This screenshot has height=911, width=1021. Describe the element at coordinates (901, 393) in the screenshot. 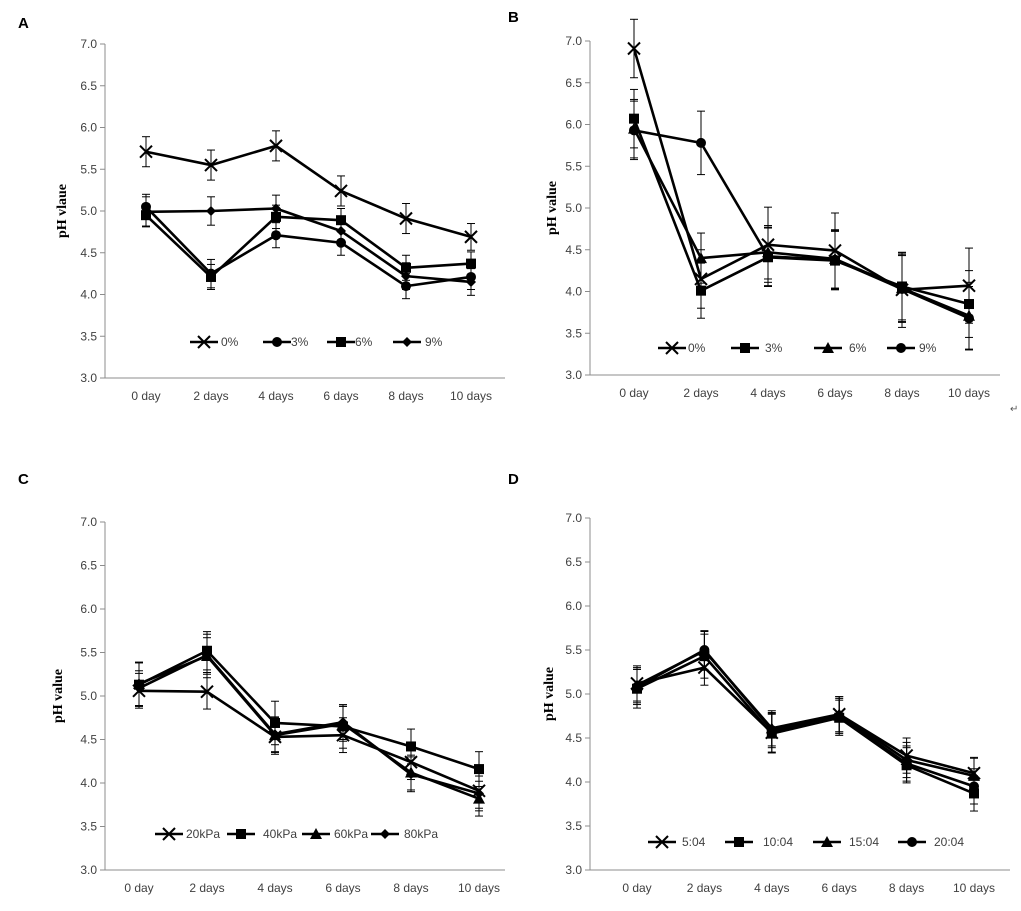

I see `panel-b-x-tick-label: 8 days` at that location.